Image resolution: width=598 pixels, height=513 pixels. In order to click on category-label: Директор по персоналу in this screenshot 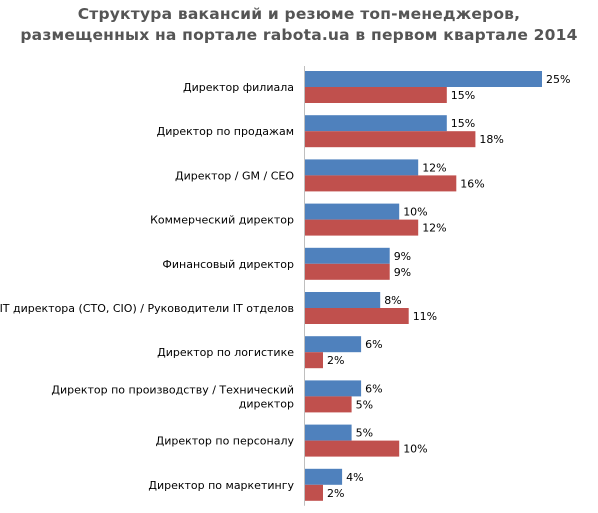, I will do `click(225, 441)`.